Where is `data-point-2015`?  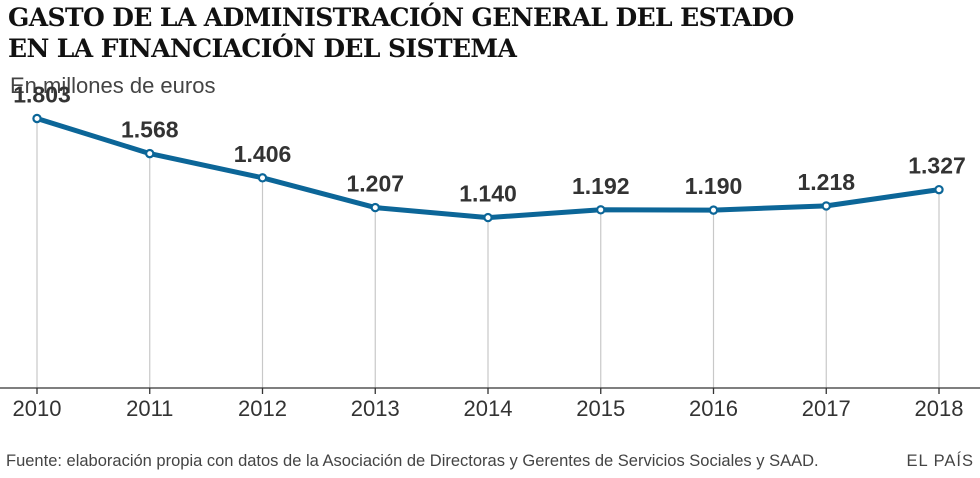
data-point-2015 is located at coordinates (601, 210).